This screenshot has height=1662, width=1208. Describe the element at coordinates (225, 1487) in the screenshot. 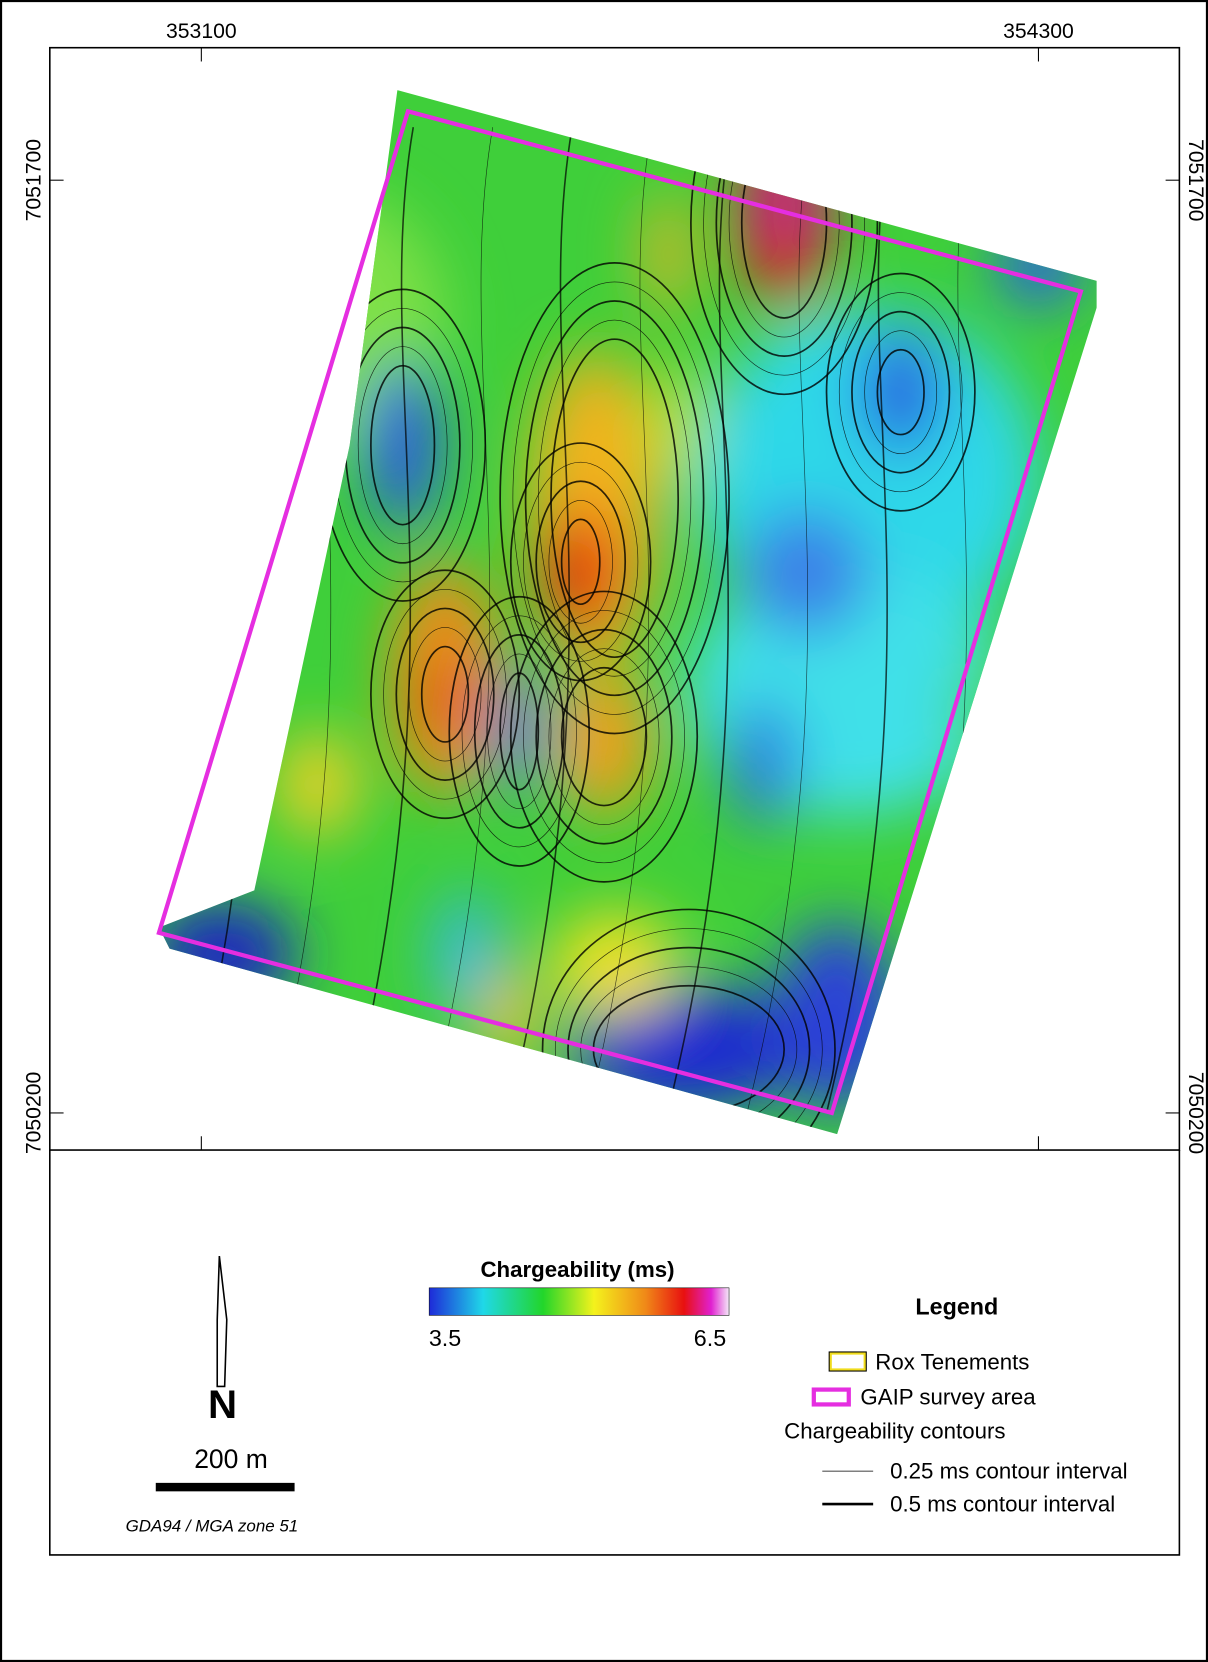

I see `scale-bar` at that location.